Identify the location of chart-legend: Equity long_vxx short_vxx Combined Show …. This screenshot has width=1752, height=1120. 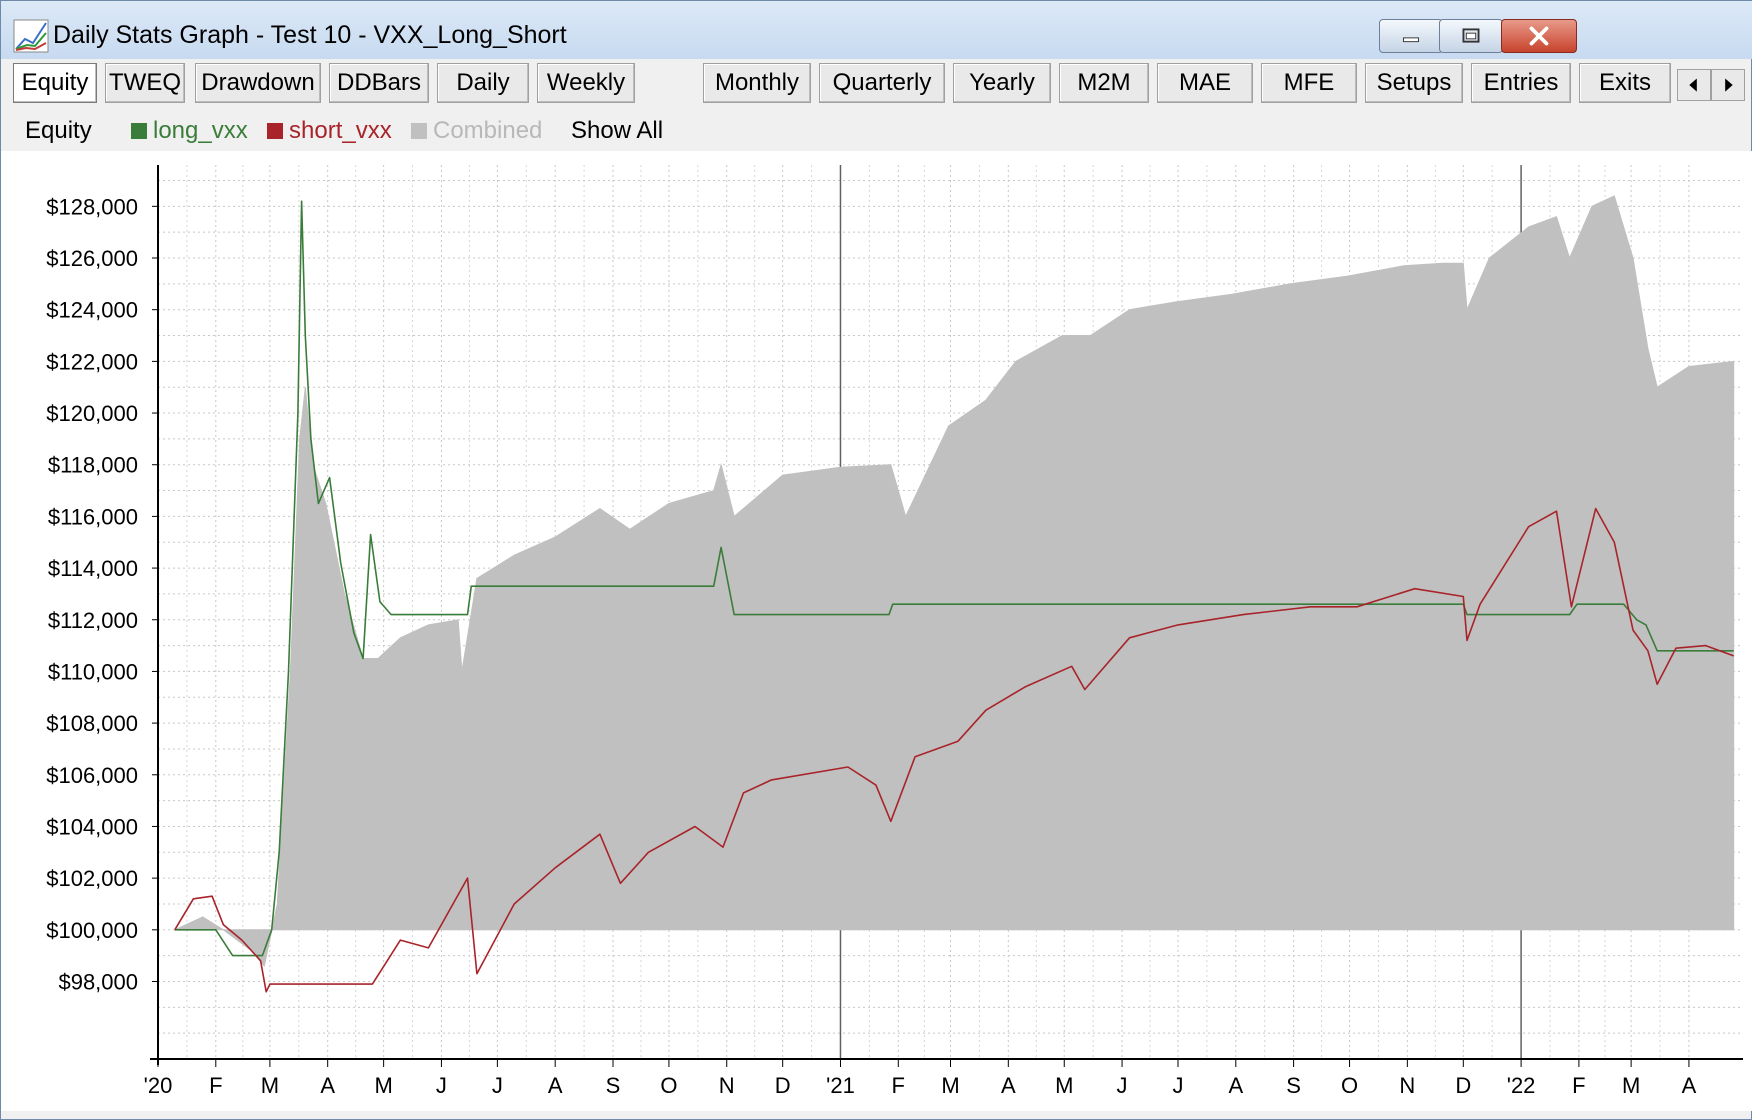
(876, 131).